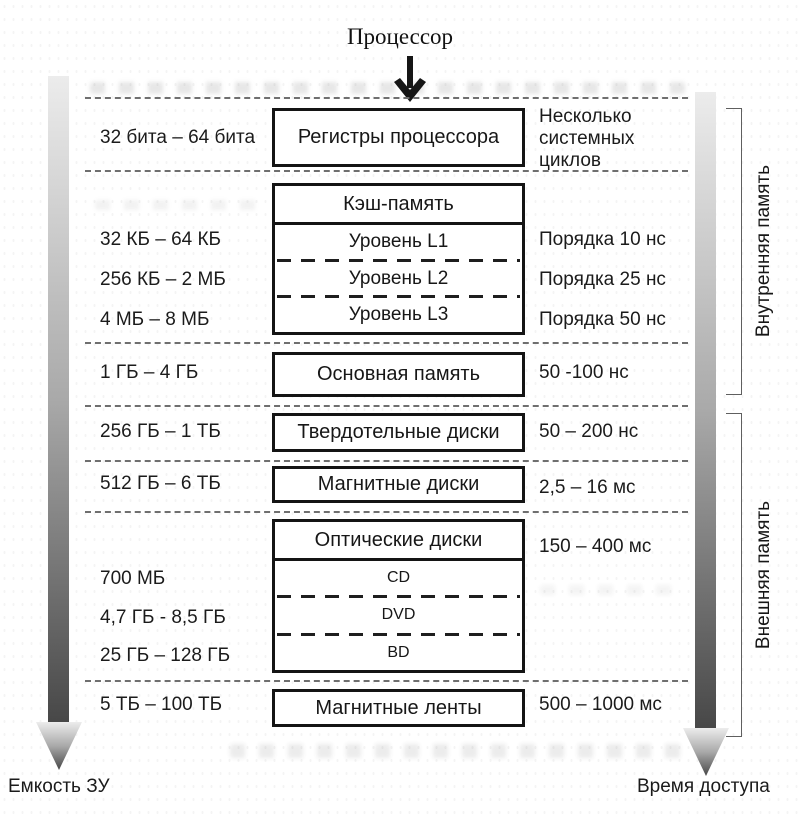  I want to click on tape-box-label: Магнитные ленты, so click(398, 707).